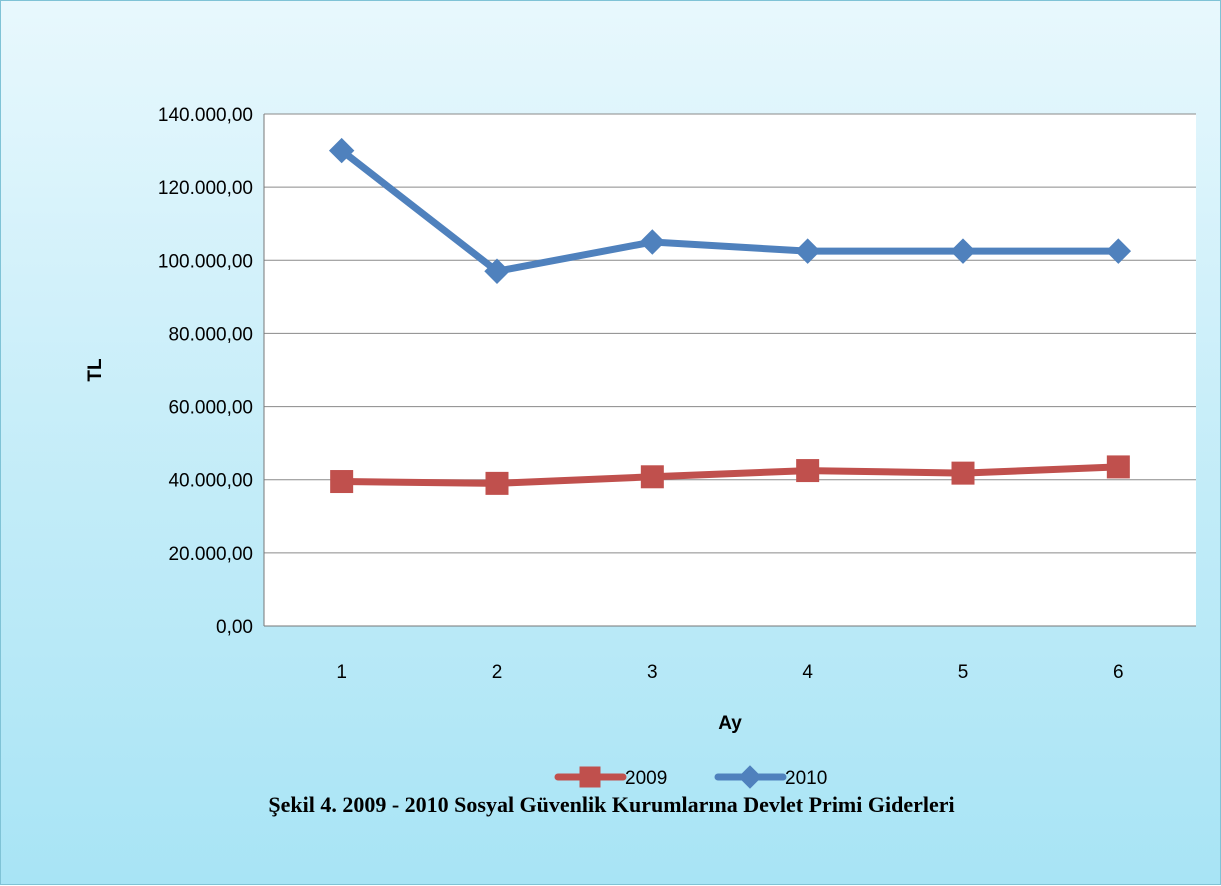 The height and width of the screenshot is (886, 1221). I want to click on y-tick-label: 100.000,00, so click(205, 261).